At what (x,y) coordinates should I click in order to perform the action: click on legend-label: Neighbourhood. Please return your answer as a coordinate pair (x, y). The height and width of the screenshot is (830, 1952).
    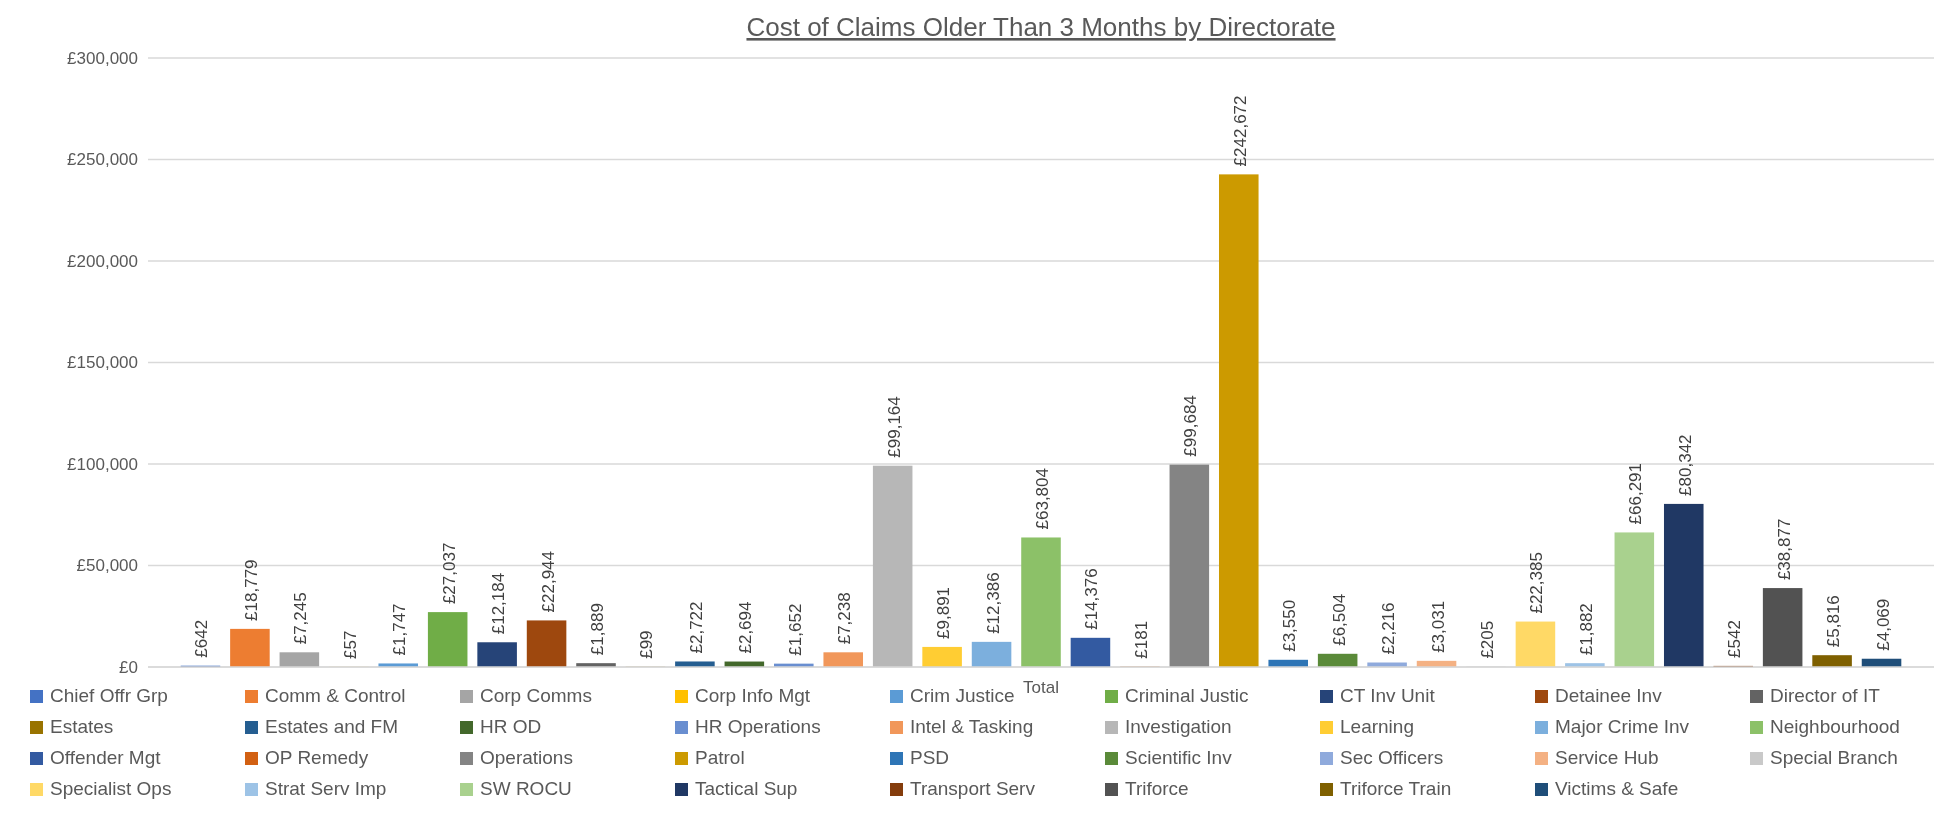
    Looking at the image, I should click on (1835, 726).